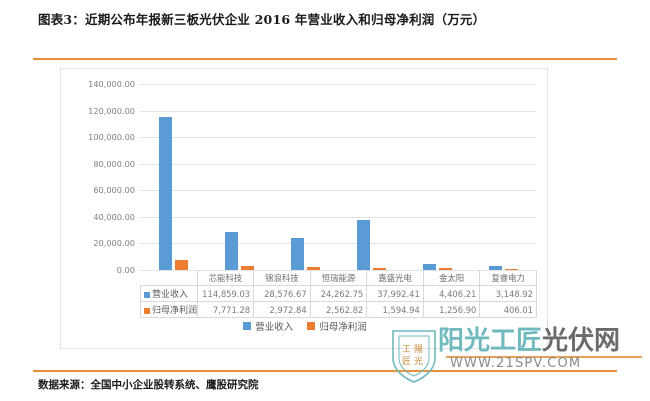  What do you see at coordinates (516, 363) in the screenshot?
I see `watermark-url: WWW.21SPV.COM` at bounding box center [516, 363].